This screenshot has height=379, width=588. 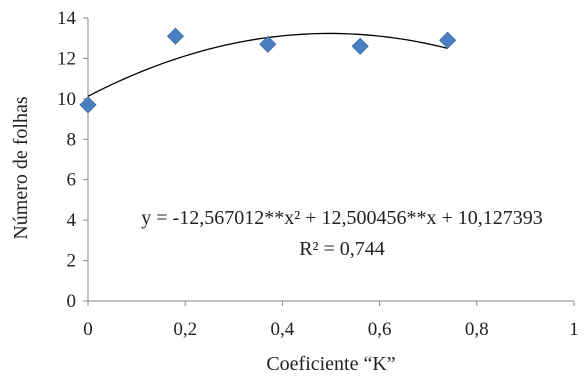 I want to click on y-axis: 0 2 4 6 8 10 12 14, so click(x=73, y=160).